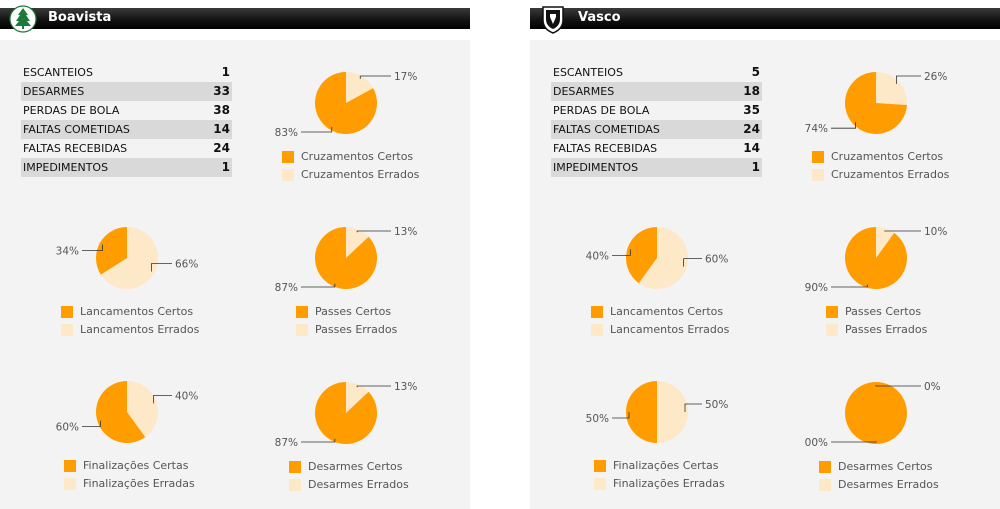  I want to click on pie-chart-finalizacoes: 50% 50%, so click(657, 412).